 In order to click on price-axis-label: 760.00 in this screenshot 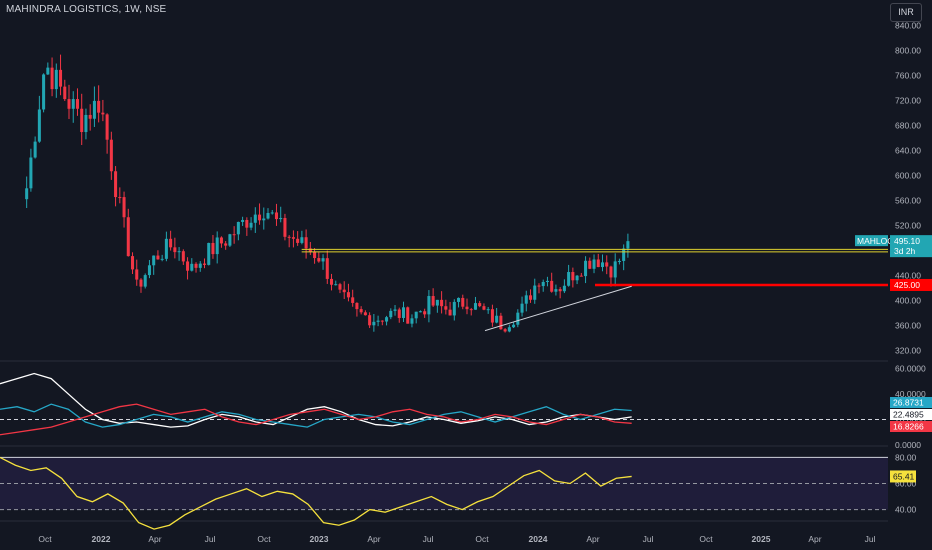, I will do `click(908, 76)`.